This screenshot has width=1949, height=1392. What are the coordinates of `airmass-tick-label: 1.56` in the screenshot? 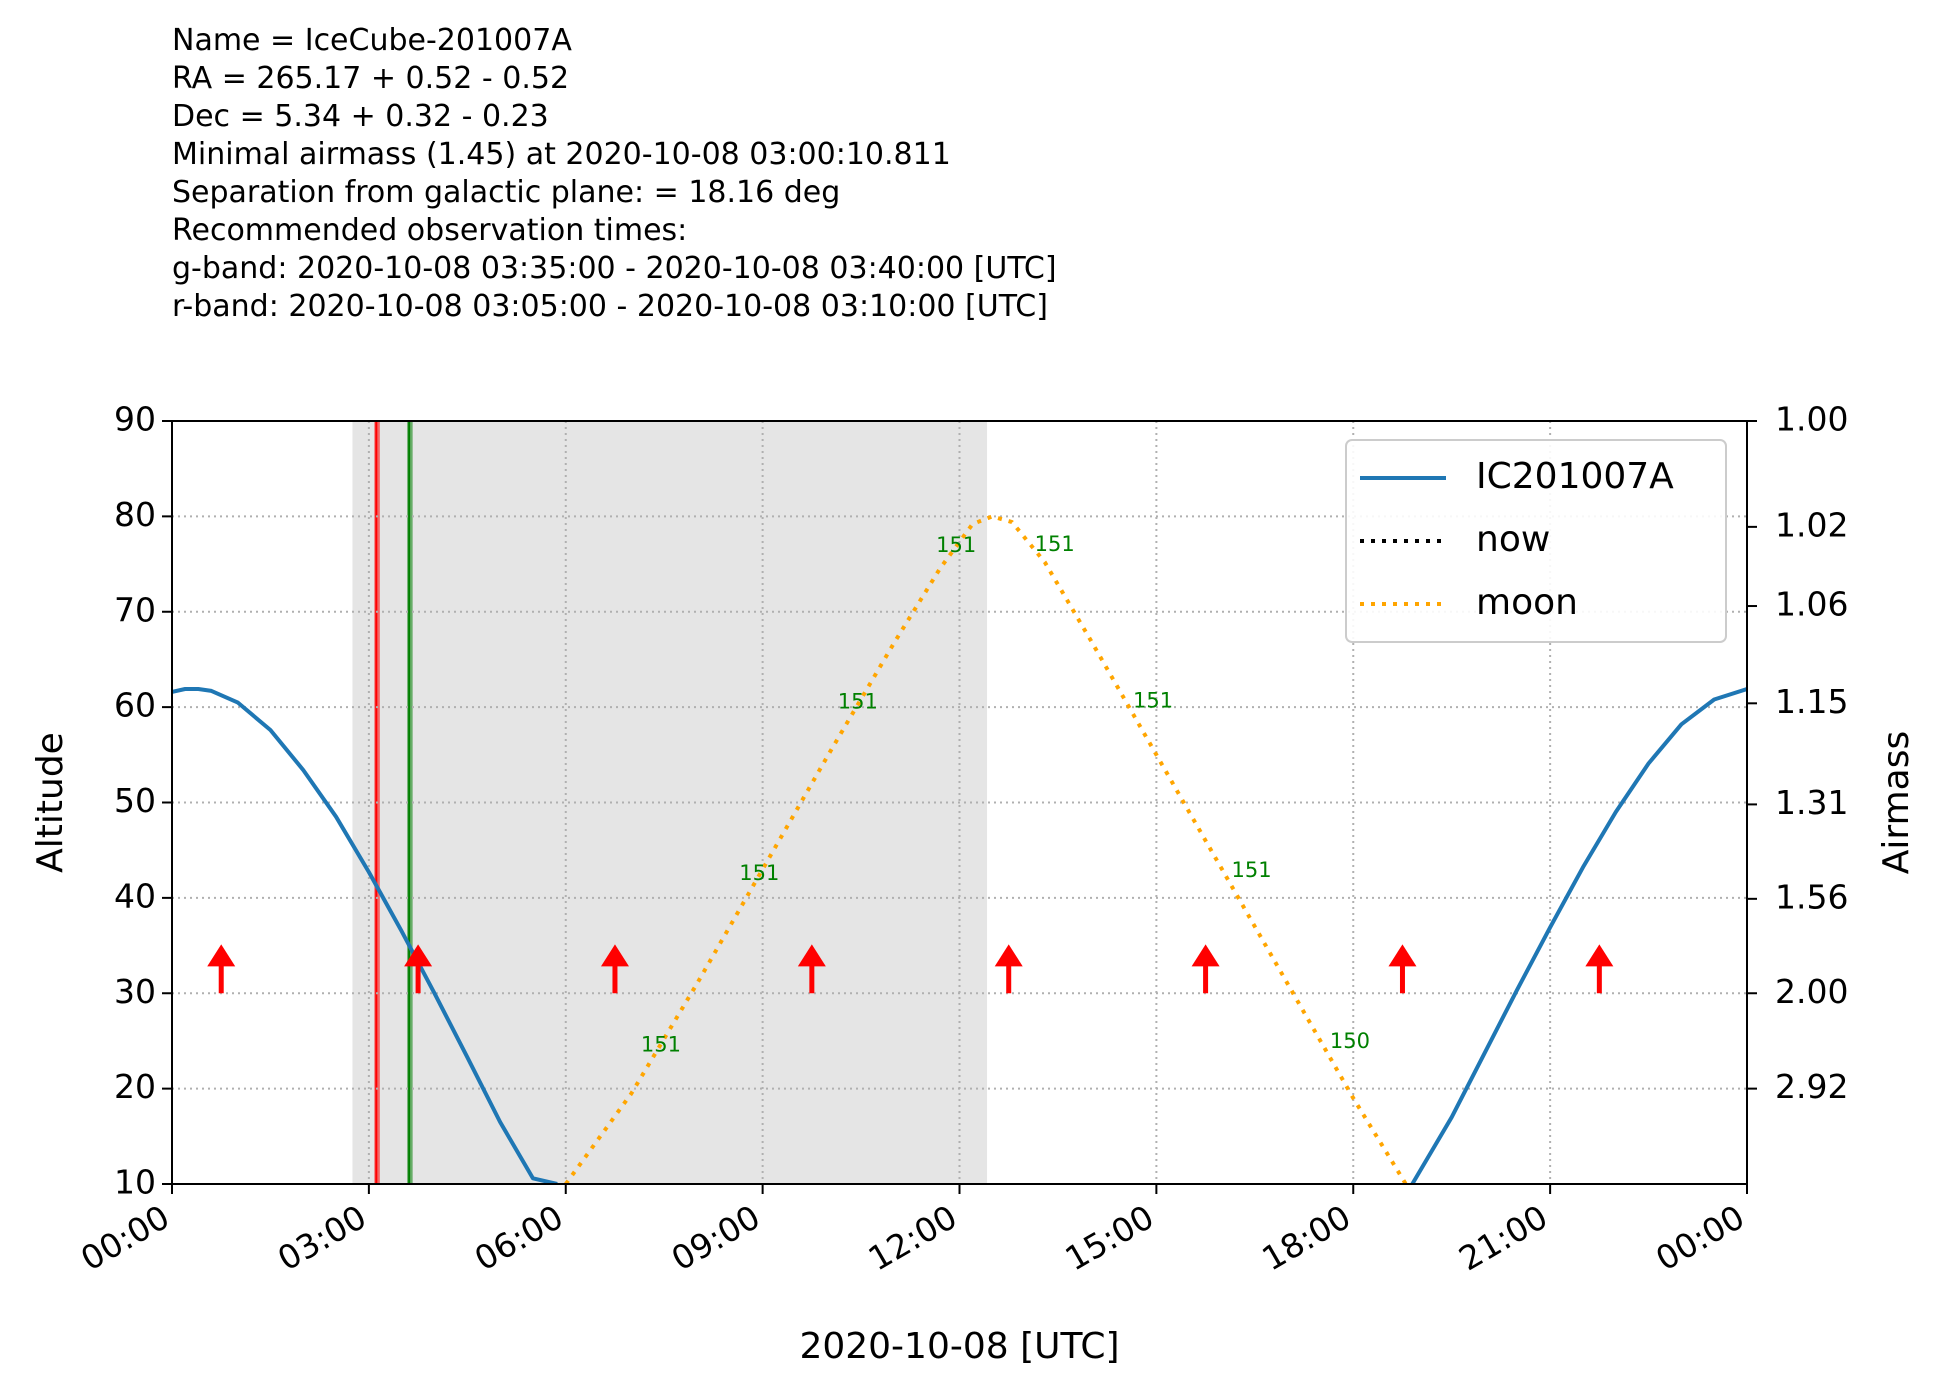 It's located at (1811, 896).